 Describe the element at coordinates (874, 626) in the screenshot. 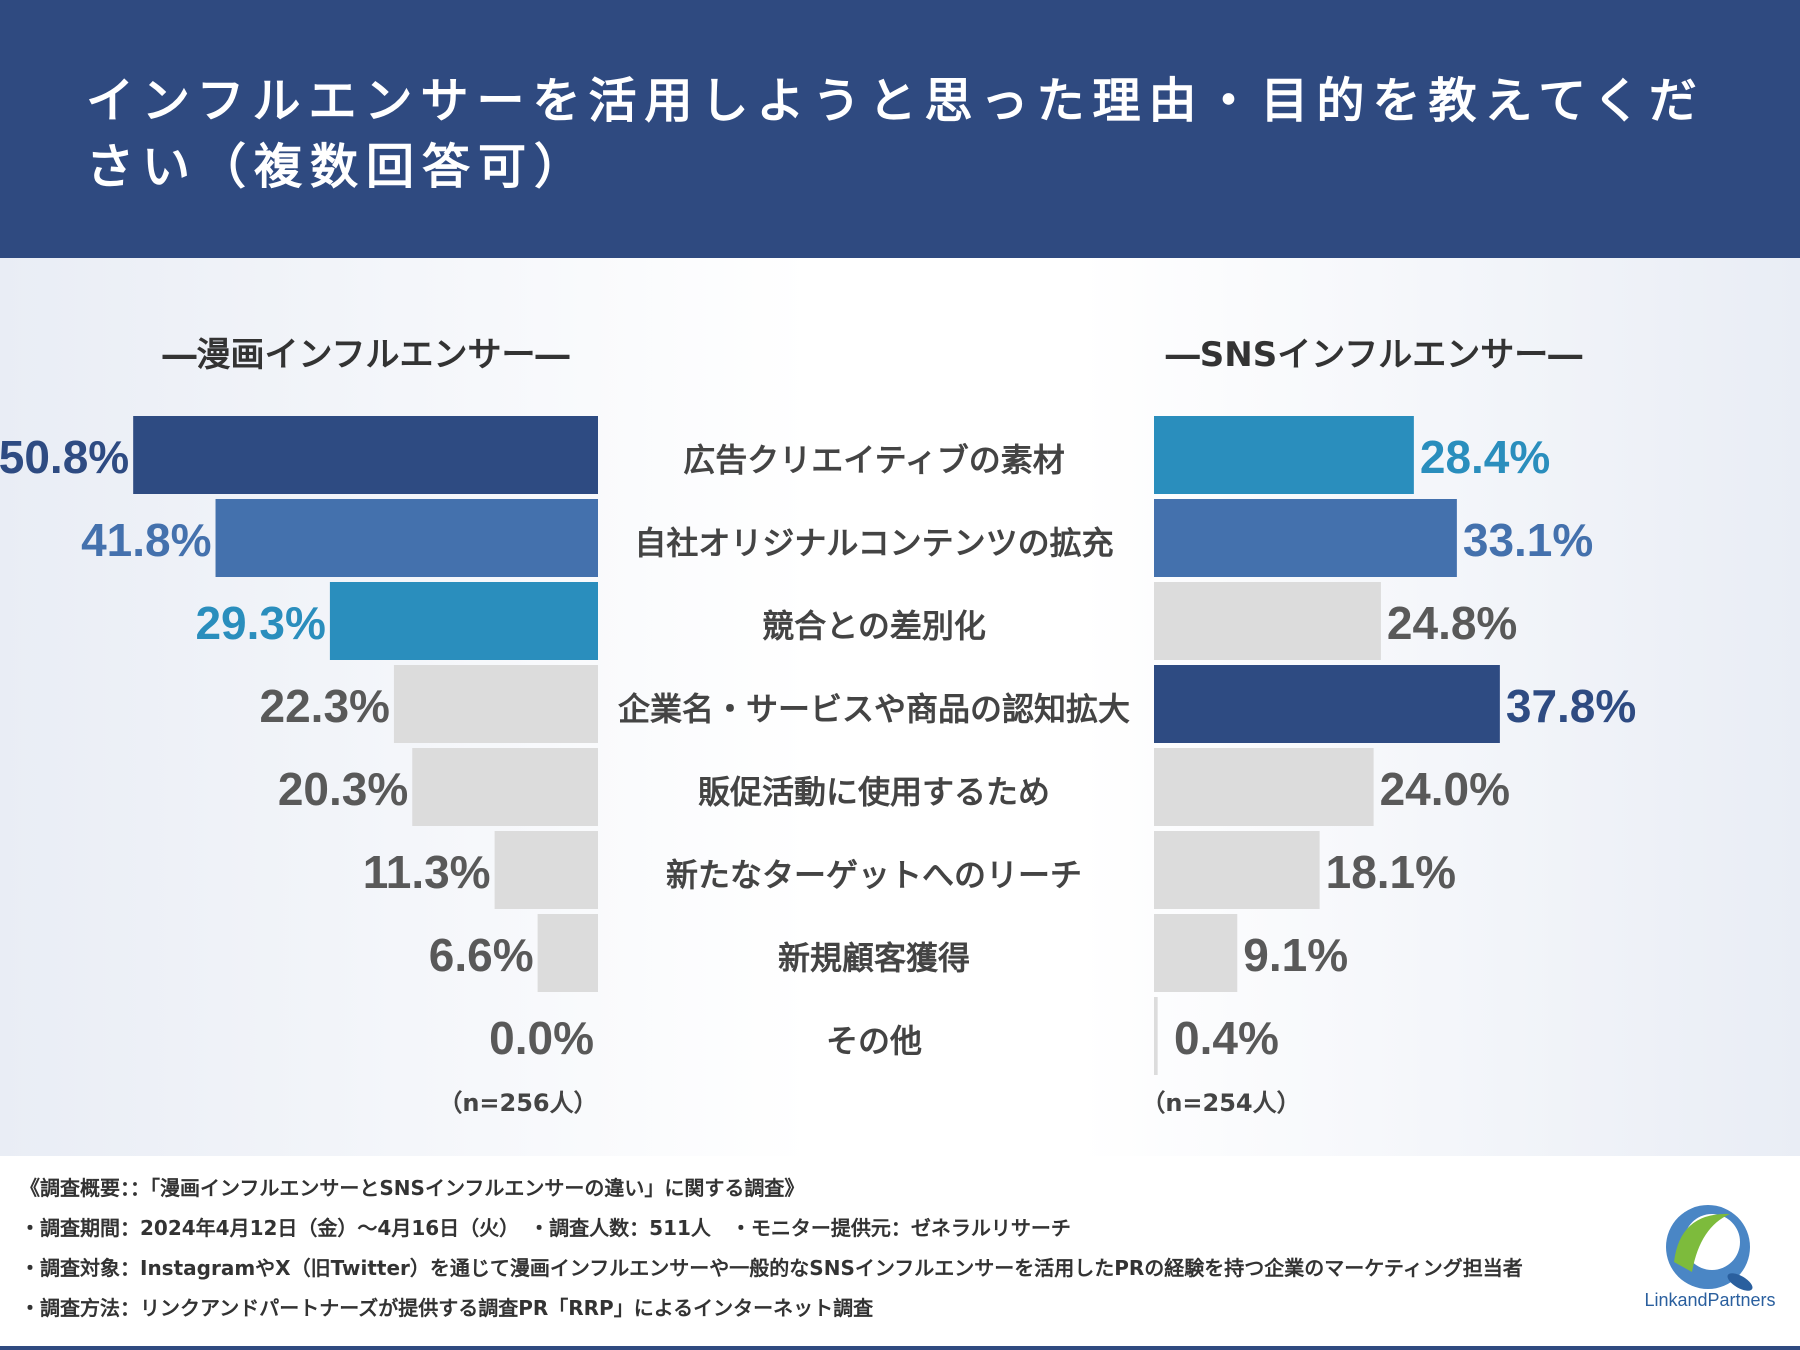

I see `category-label: 競合との差別化` at that location.